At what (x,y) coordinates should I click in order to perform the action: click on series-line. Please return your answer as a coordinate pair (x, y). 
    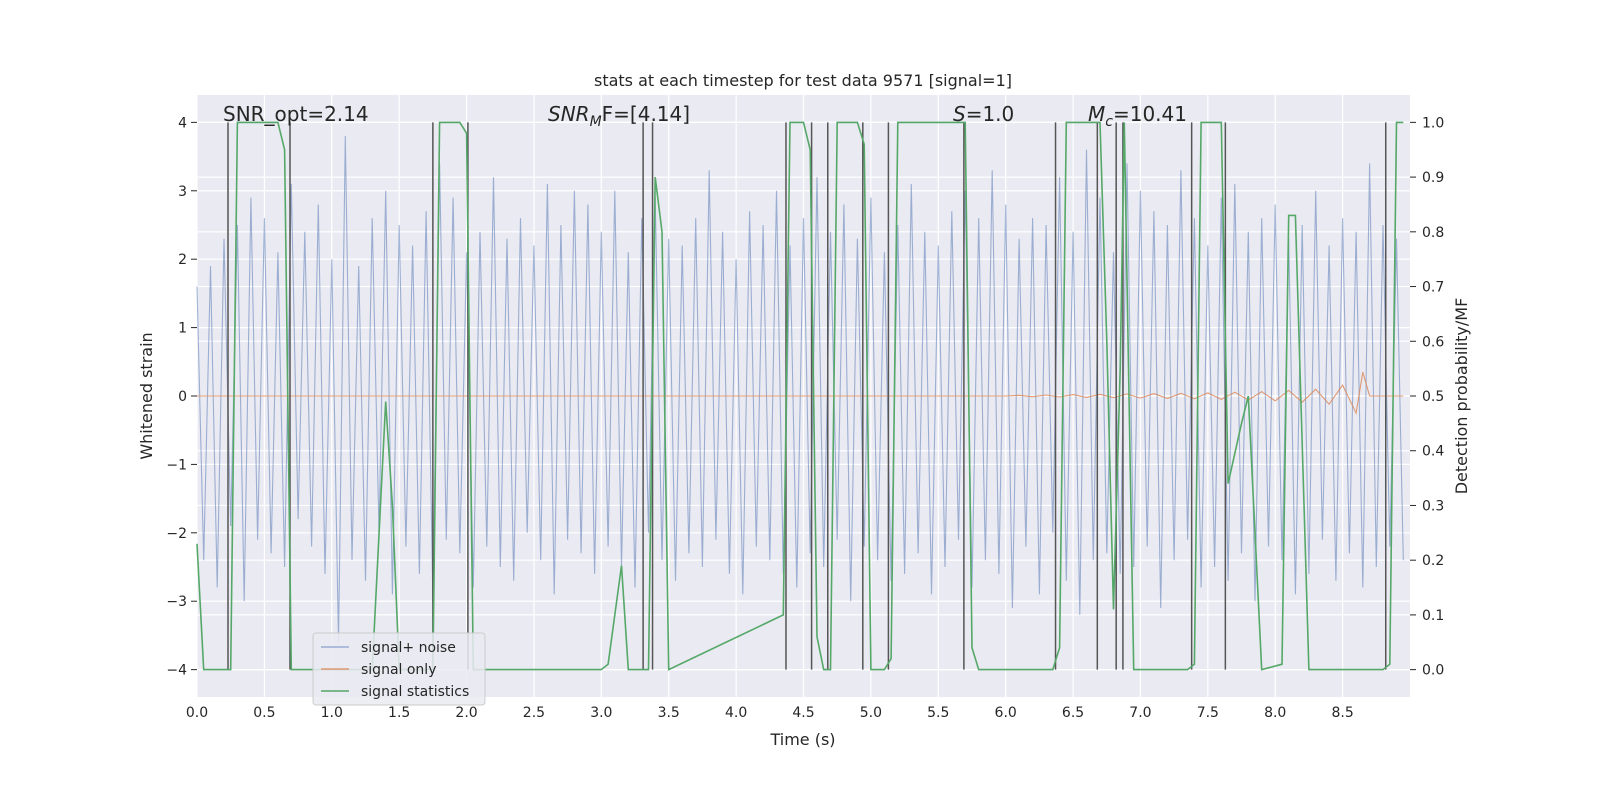
    Looking at the image, I should click on (800, 393).